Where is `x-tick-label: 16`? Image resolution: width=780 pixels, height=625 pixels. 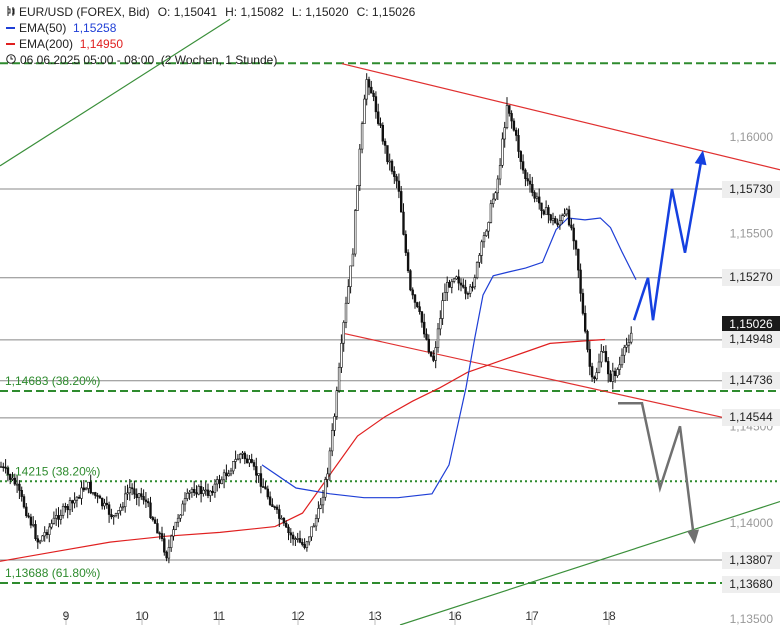 x-tick-label: 16 is located at coordinates (455, 616).